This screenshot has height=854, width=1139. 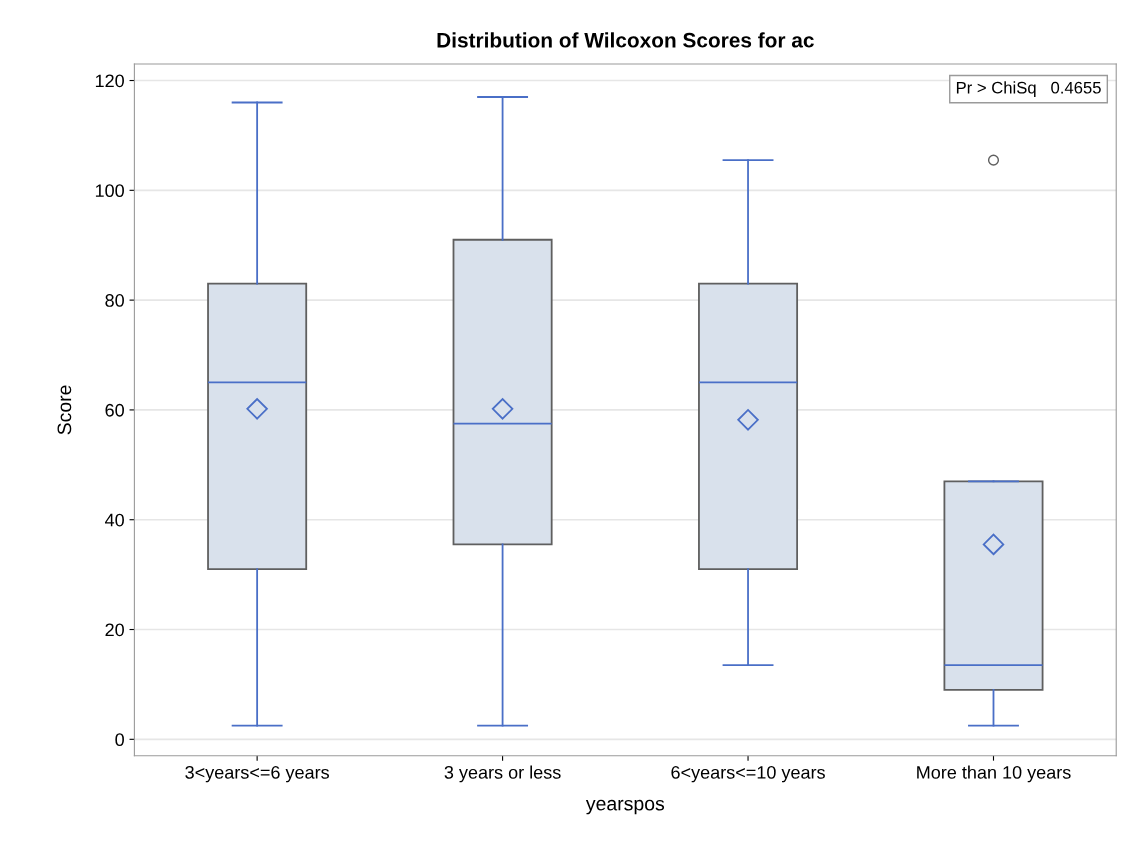 I want to click on x-tick-label: 3<years<=6 years, so click(x=257, y=774).